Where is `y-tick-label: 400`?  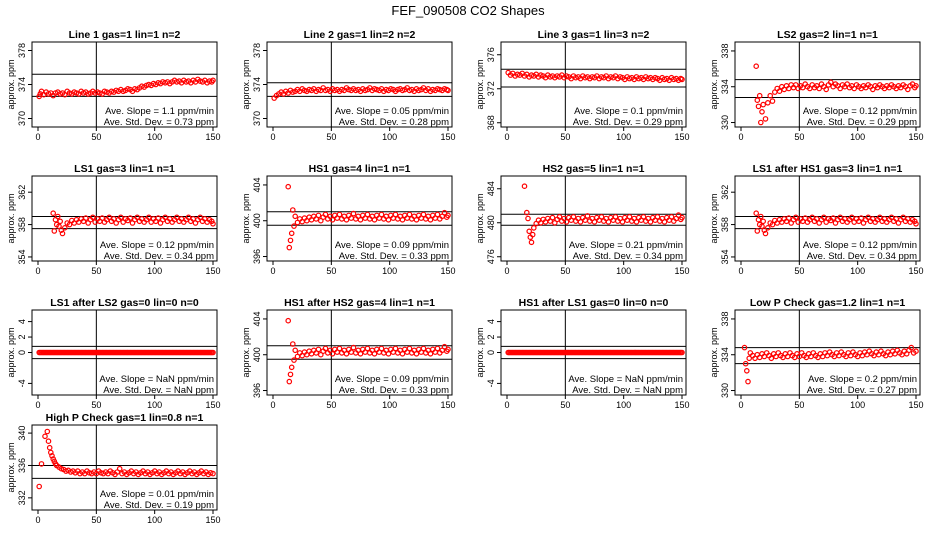 y-tick-label: 400 is located at coordinates (257, 220).